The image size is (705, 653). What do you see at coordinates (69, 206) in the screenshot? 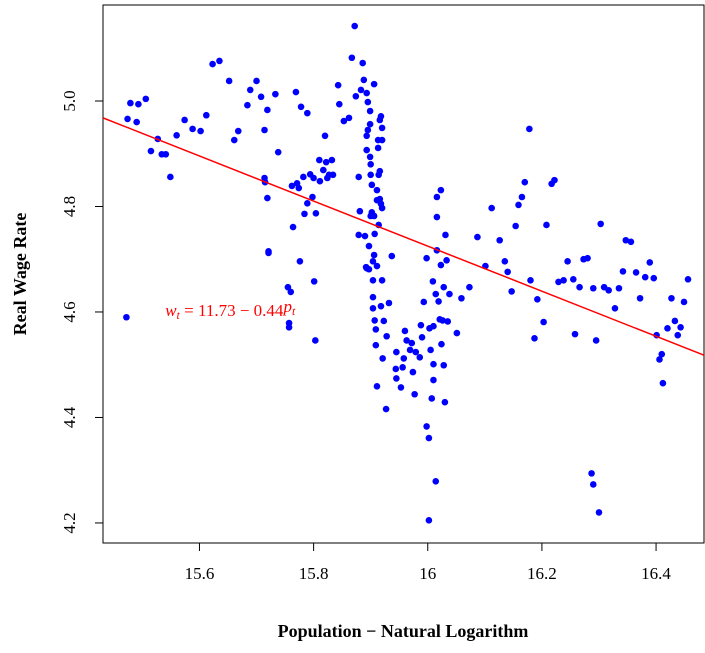
I see `y-tick-label: 4.8` at bounding box center [69, 206].